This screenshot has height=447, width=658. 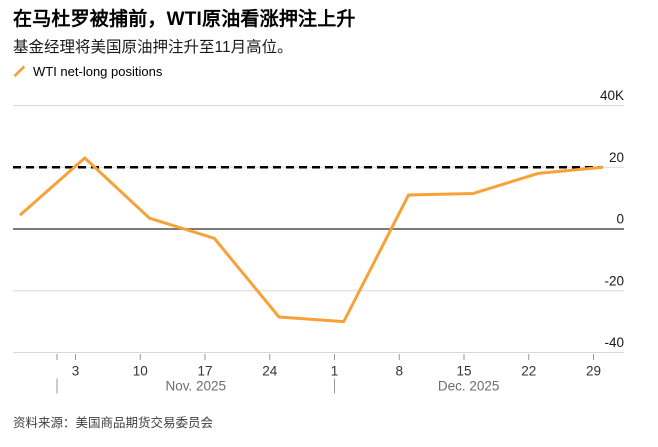 What do you see at coordinates (335, 371) in the screenshot?
I see `svg-text: 1` at bounding box center [335, 371].